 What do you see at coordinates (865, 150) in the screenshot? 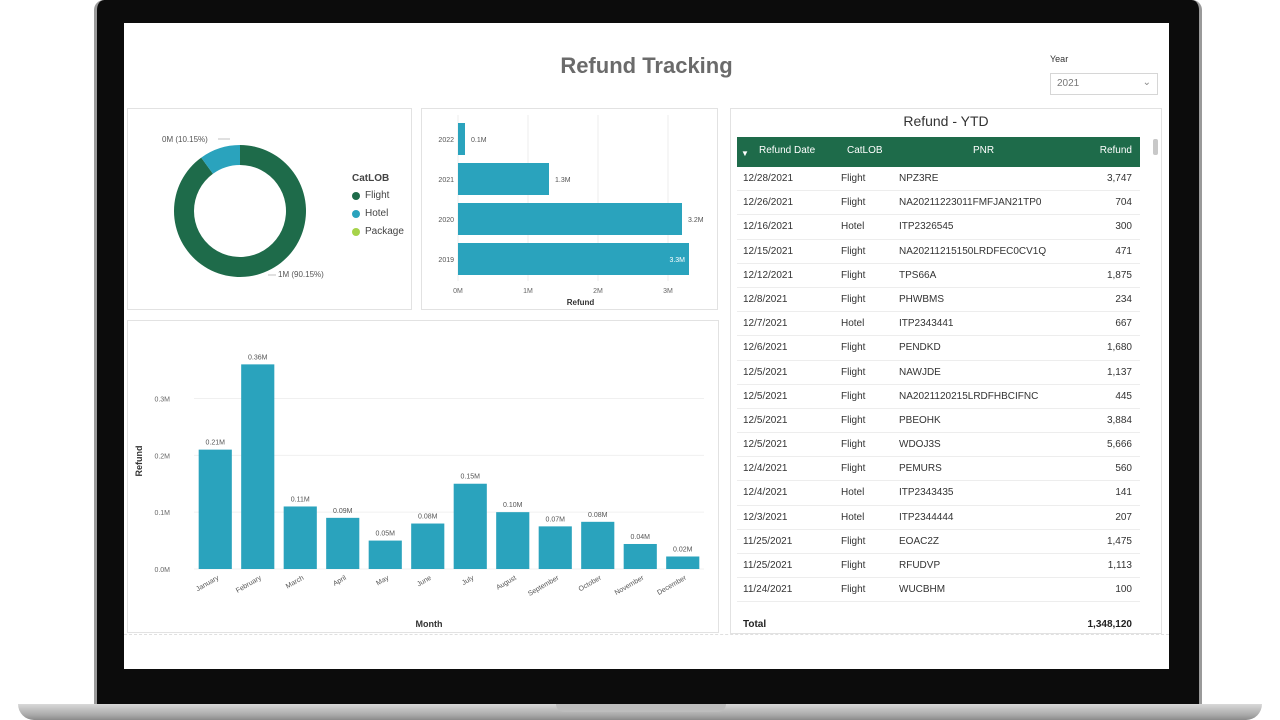
I see `column-header-catlob: CatLOB` at bounding box center [865, 150].